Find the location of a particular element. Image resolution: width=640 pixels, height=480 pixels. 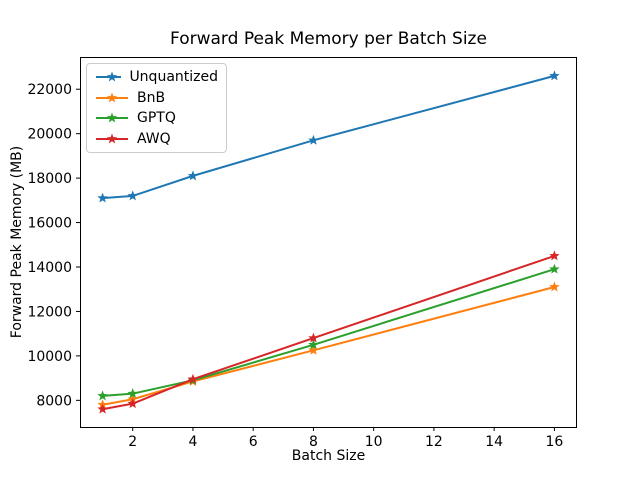

legend-item-label: AWQ is located at coordinates (154, 138).